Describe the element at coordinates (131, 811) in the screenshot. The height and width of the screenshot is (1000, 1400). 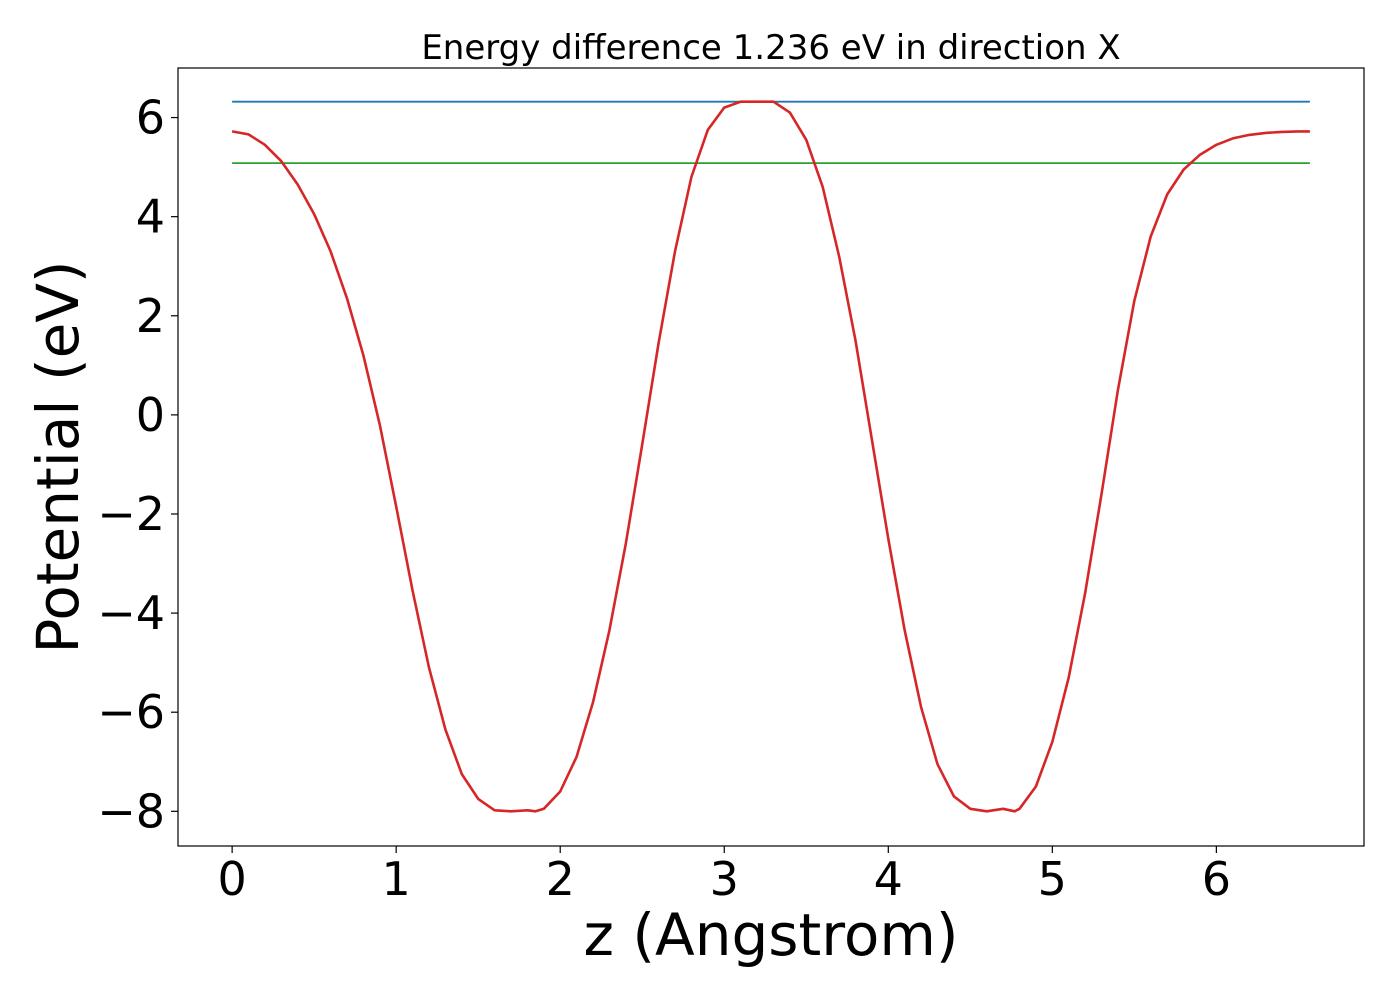
I see `y-tick-label: −8` at that location.